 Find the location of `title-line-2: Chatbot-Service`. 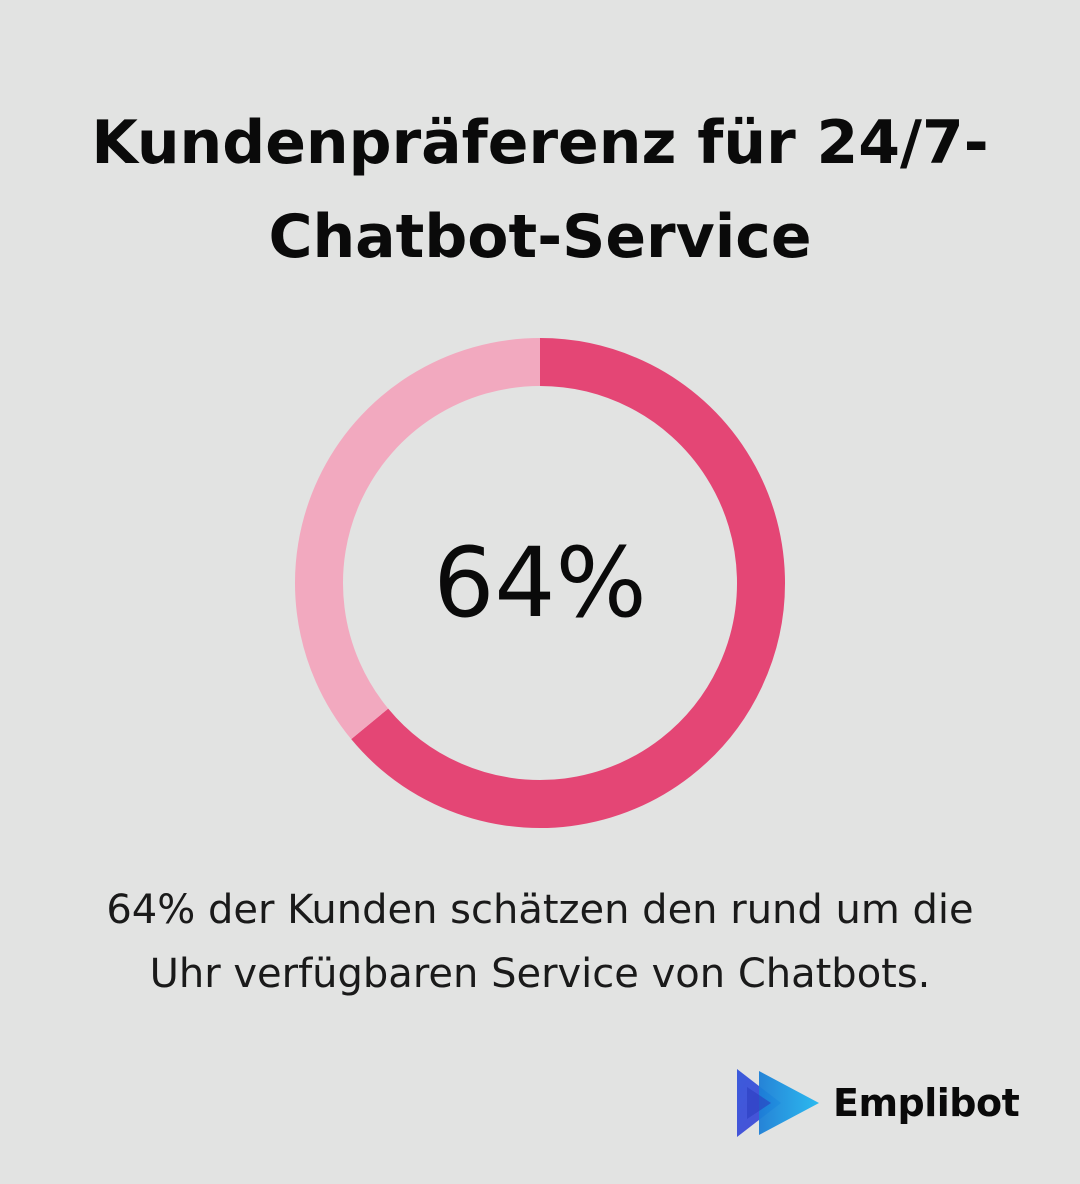

title-line-2: Chatbot-Service is located at coordinates (540, 237).